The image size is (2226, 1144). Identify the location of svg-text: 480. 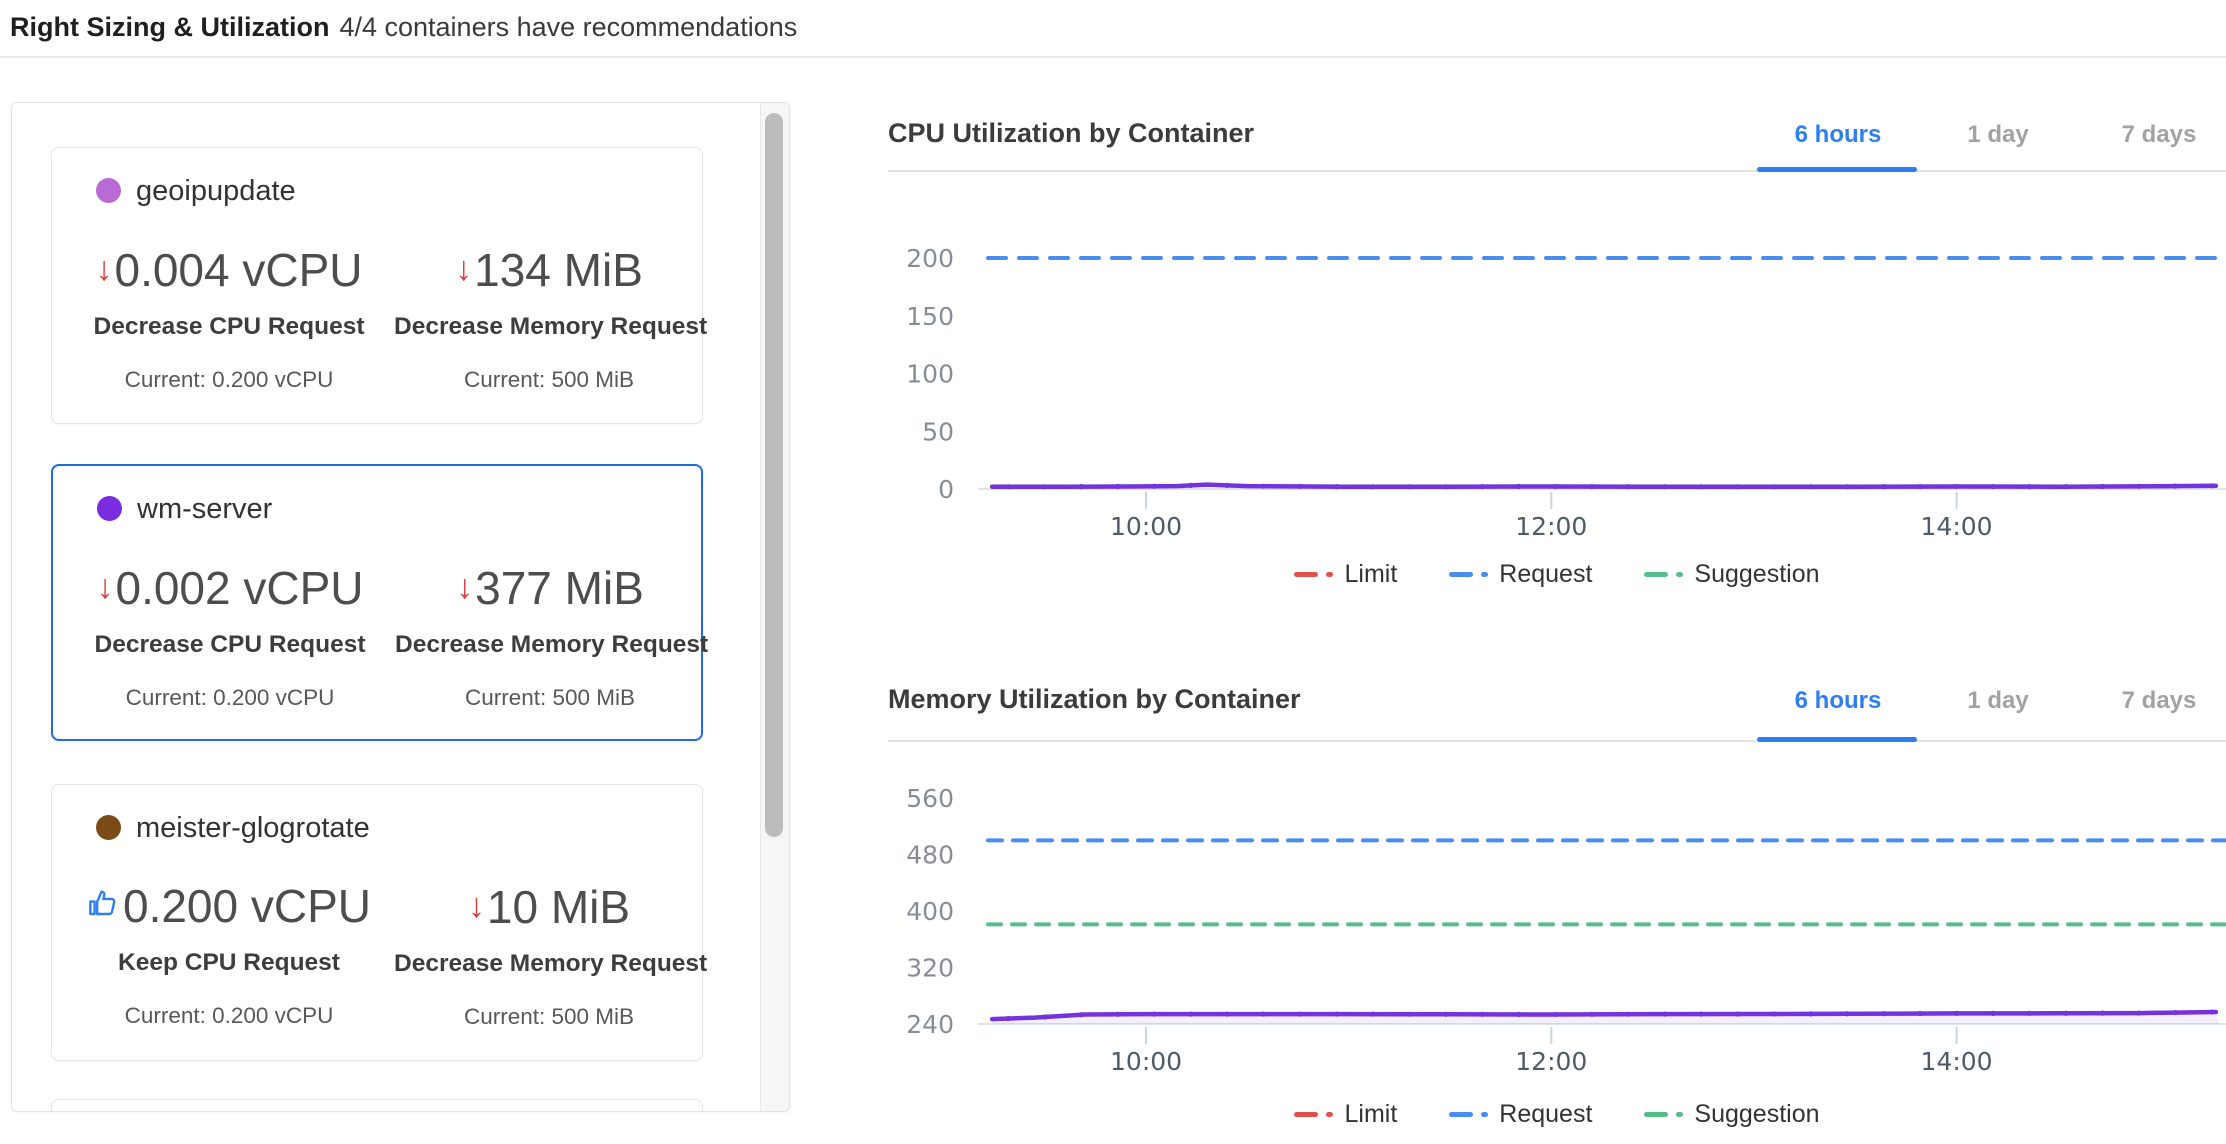
(930, 855).